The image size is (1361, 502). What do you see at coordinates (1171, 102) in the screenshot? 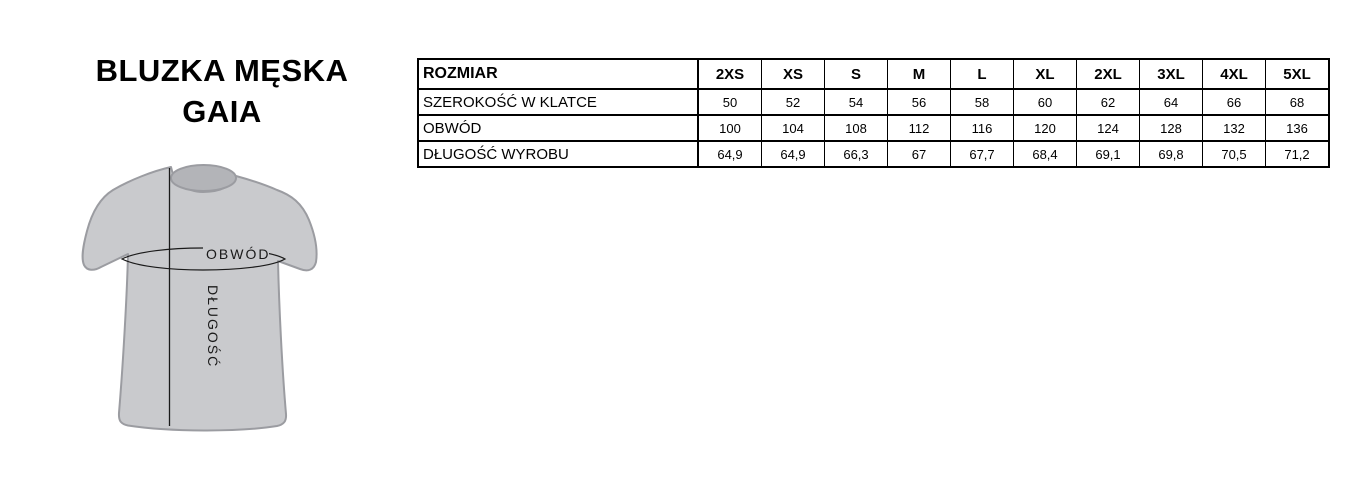
I see `measurement-value-cell: 64` at bounding box center [1171, 102].